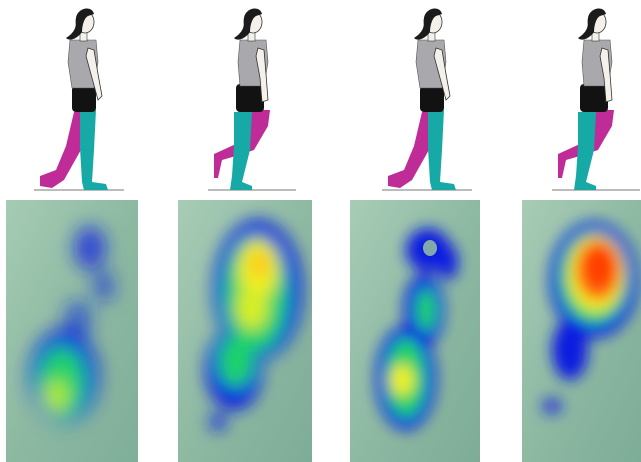 The height and width of the screenshot is (462, 641). I want to click on walking-figure-1-drawing, so click(79, 99).